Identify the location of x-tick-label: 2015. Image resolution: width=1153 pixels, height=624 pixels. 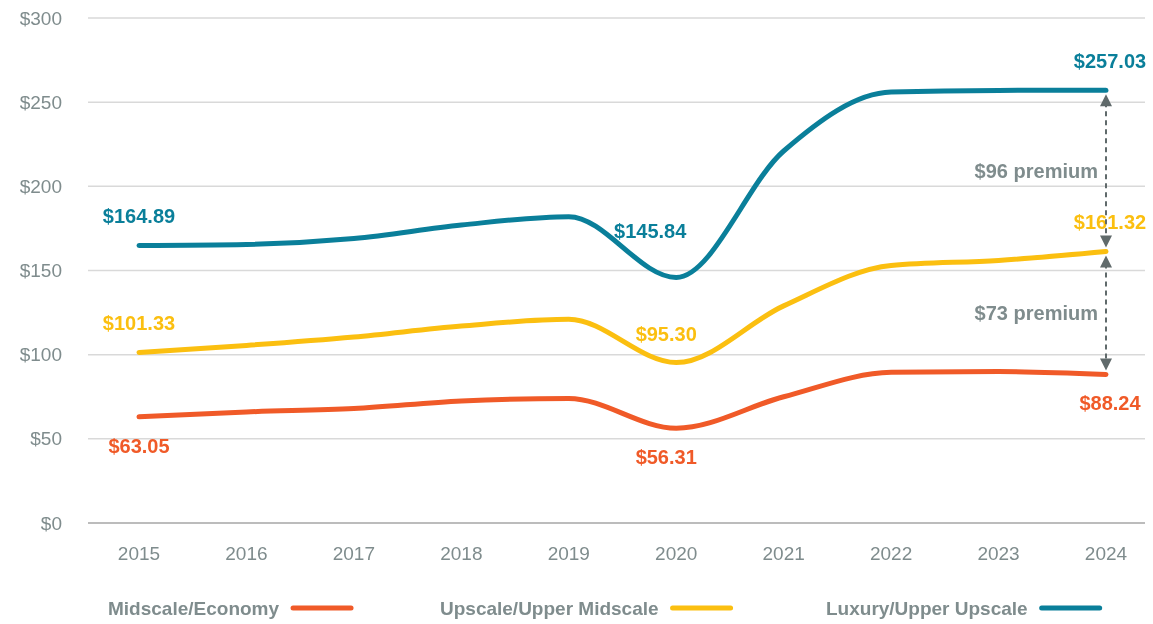
(139, 553).